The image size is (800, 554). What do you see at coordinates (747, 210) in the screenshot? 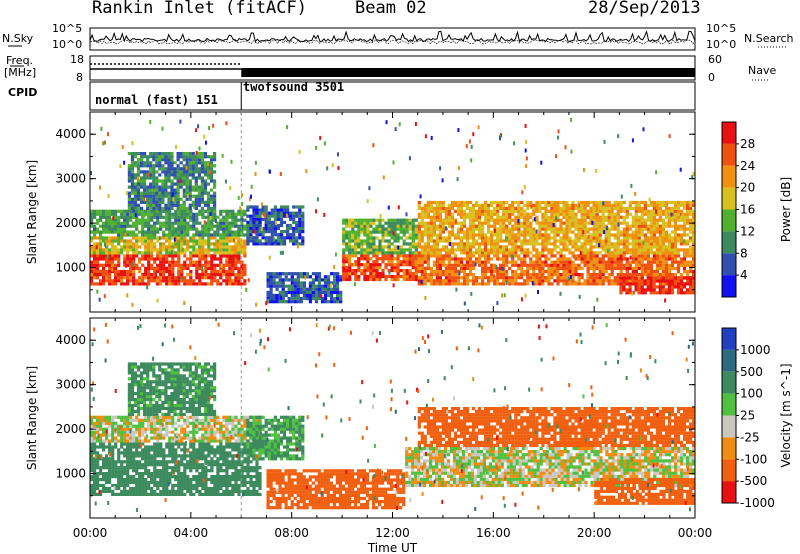
I see `colorbar-tick-label-power: 16` at bounding box center [747, 210].